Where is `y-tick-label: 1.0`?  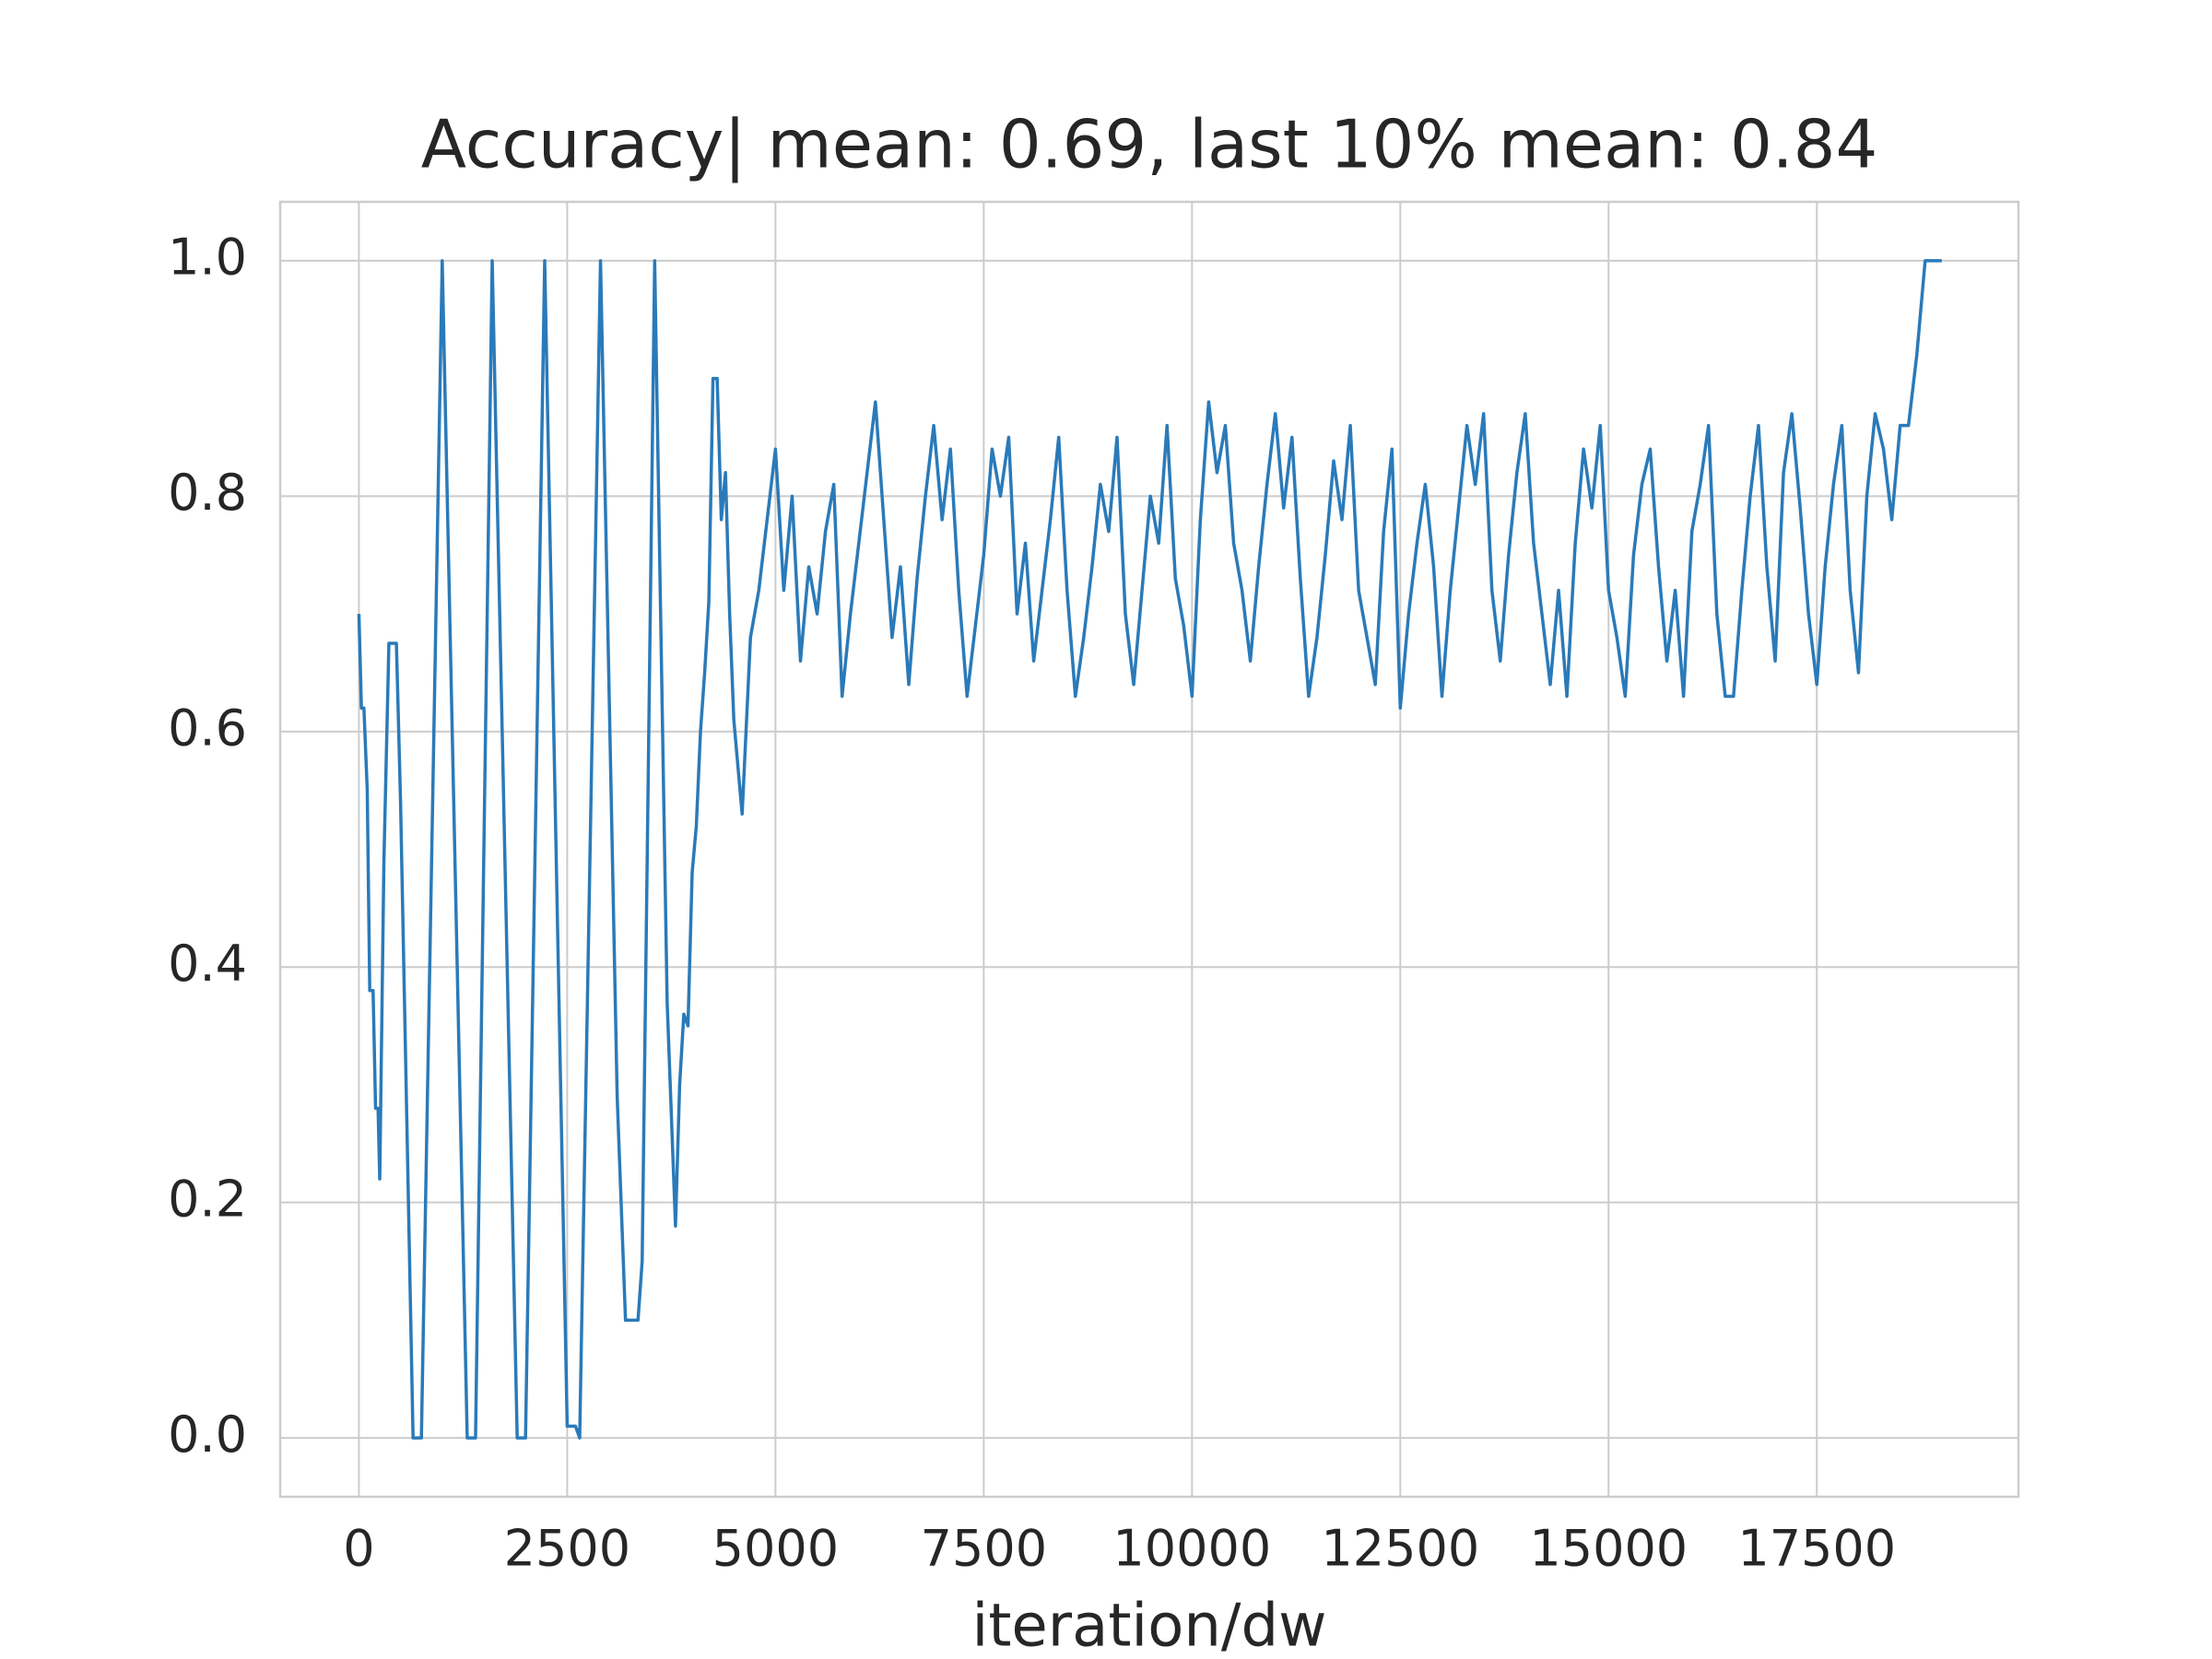 y-tick-label: 1.0 is located at coordinates (207, 258).